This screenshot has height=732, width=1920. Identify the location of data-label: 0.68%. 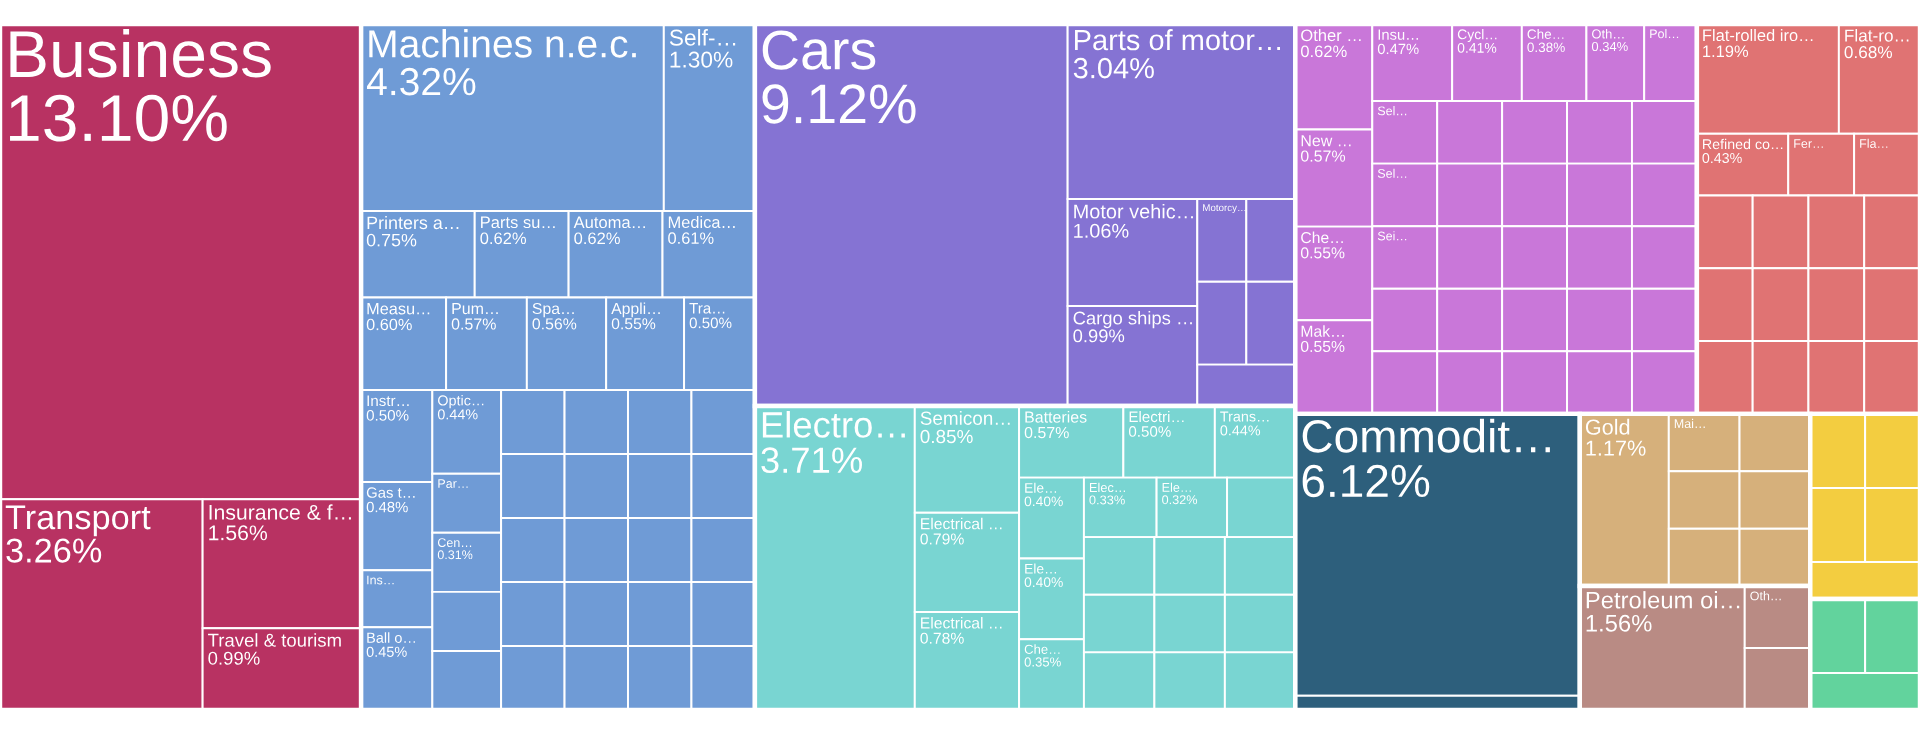
(1868, 52).